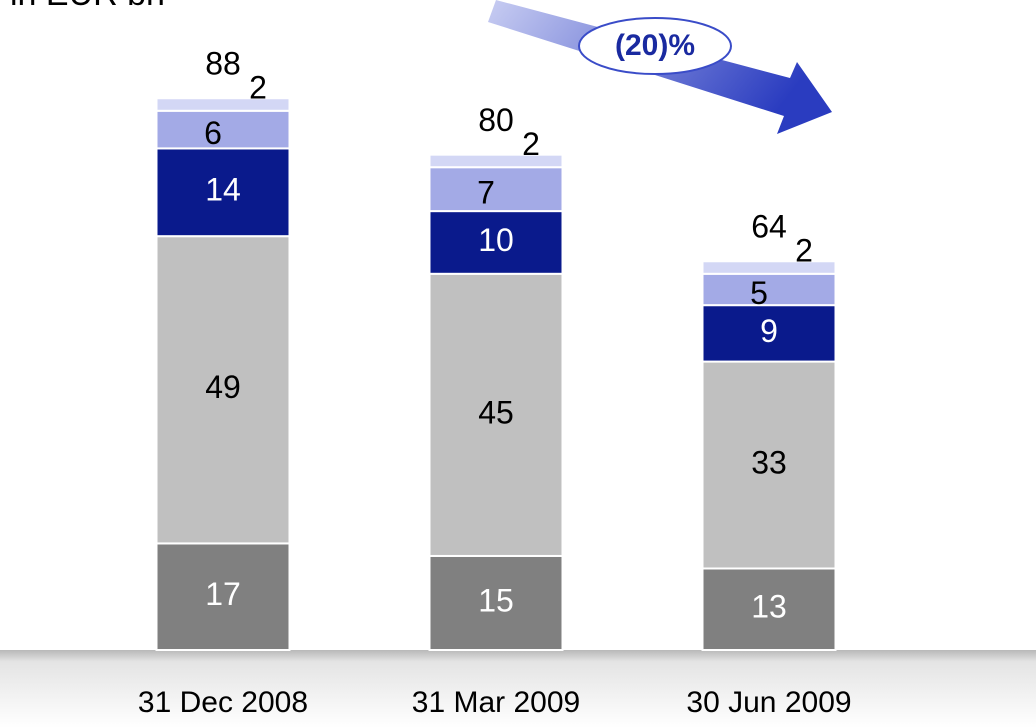 This screenshot has height=728, width=1036. I want to click on segment-label: 14, so click(223, 190).